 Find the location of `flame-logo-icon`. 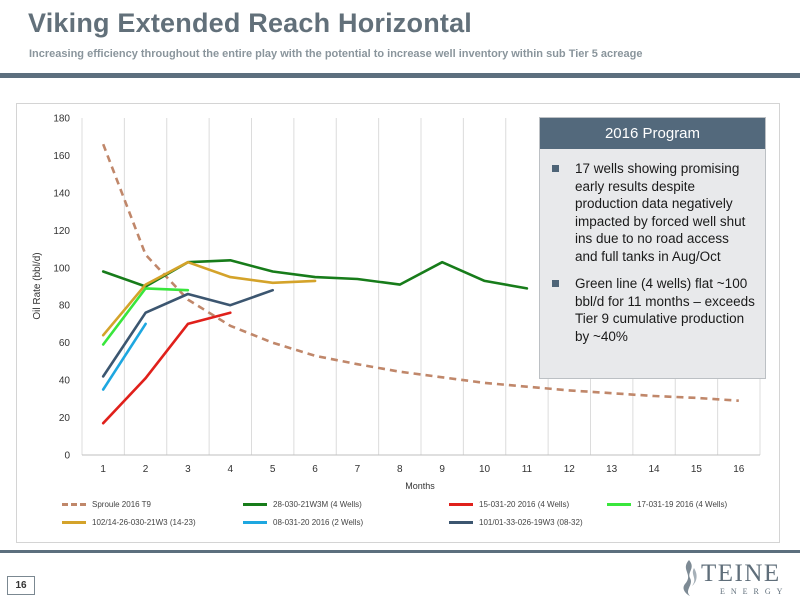

flame-logo-icon is located at coordinates (690, 578).